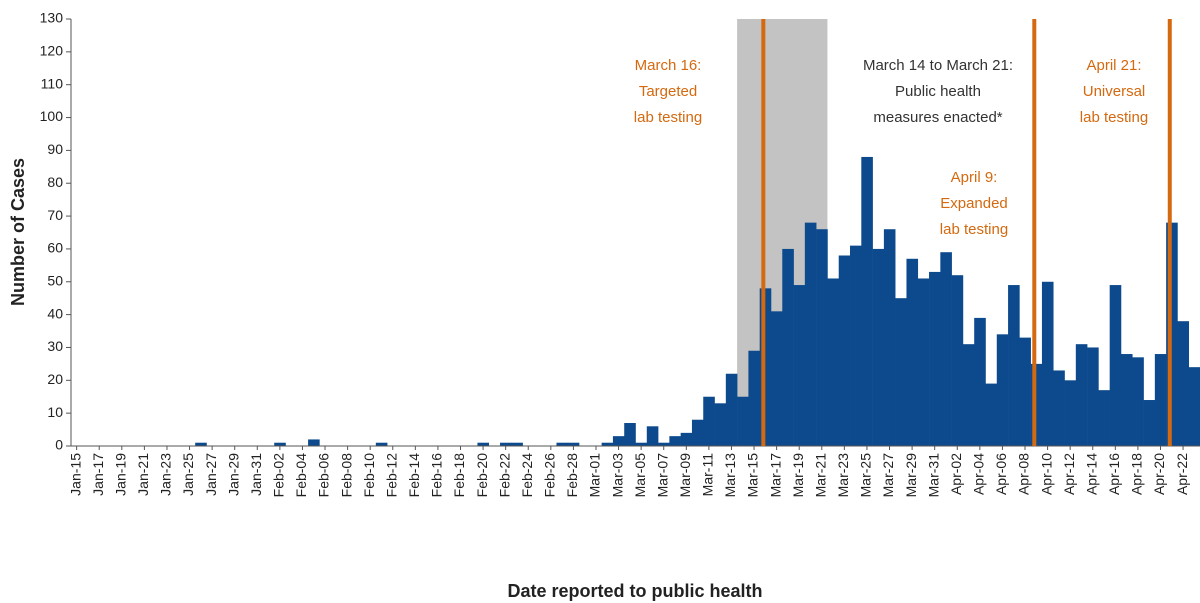 Image resolution: width=1200 pixels, height=603 pixels. What do you see at coordinates (55, 412) in the screenshot?
I see `y-tick-label: 10` at bounding box center [55, 412].